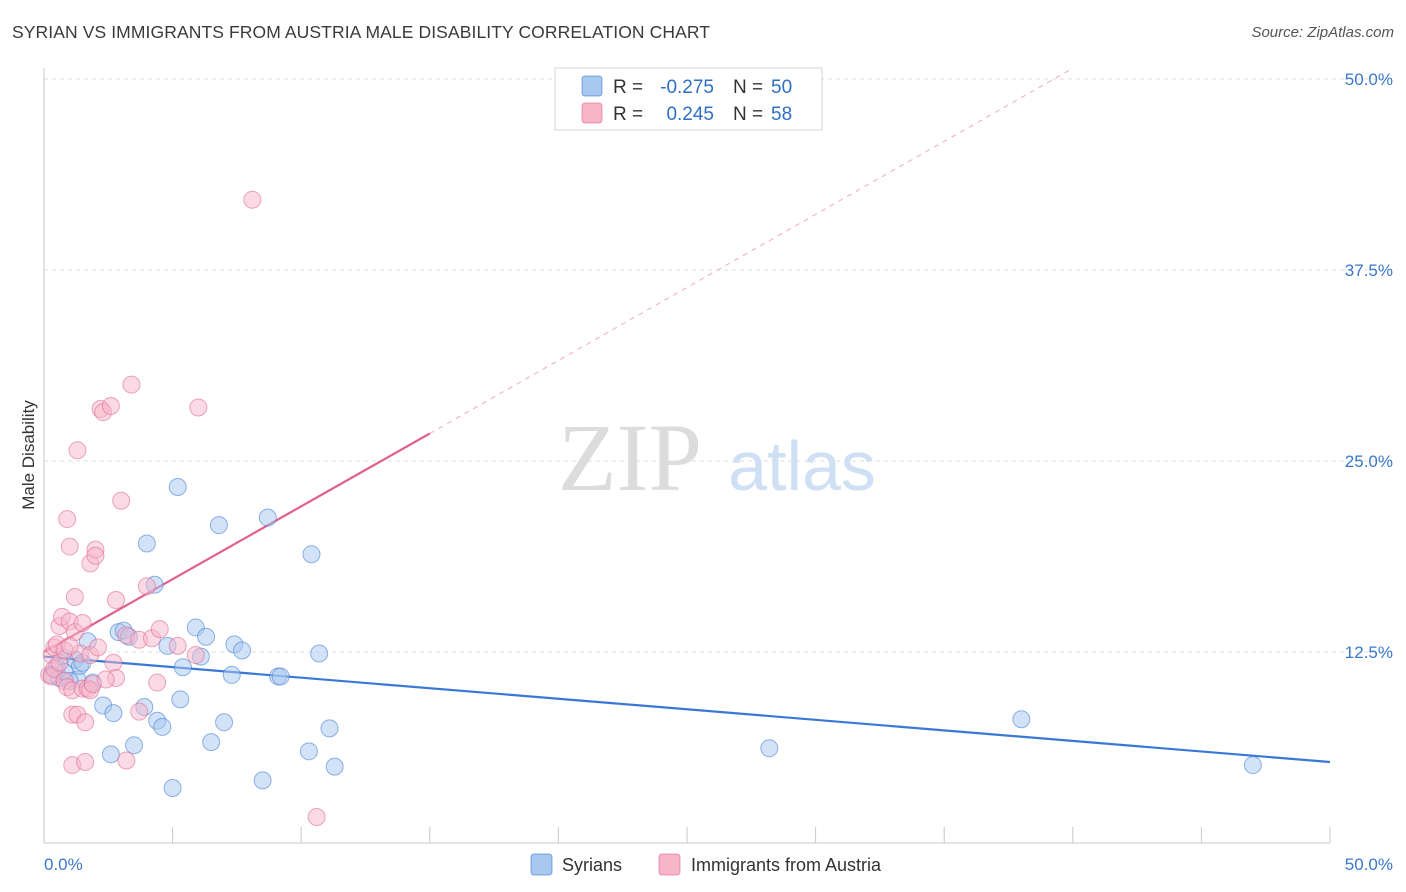 Image resolution: width=1406 pixels, height=892 pixels. I want to click on legend-r-value-1: 0.245, so click(690, 114).